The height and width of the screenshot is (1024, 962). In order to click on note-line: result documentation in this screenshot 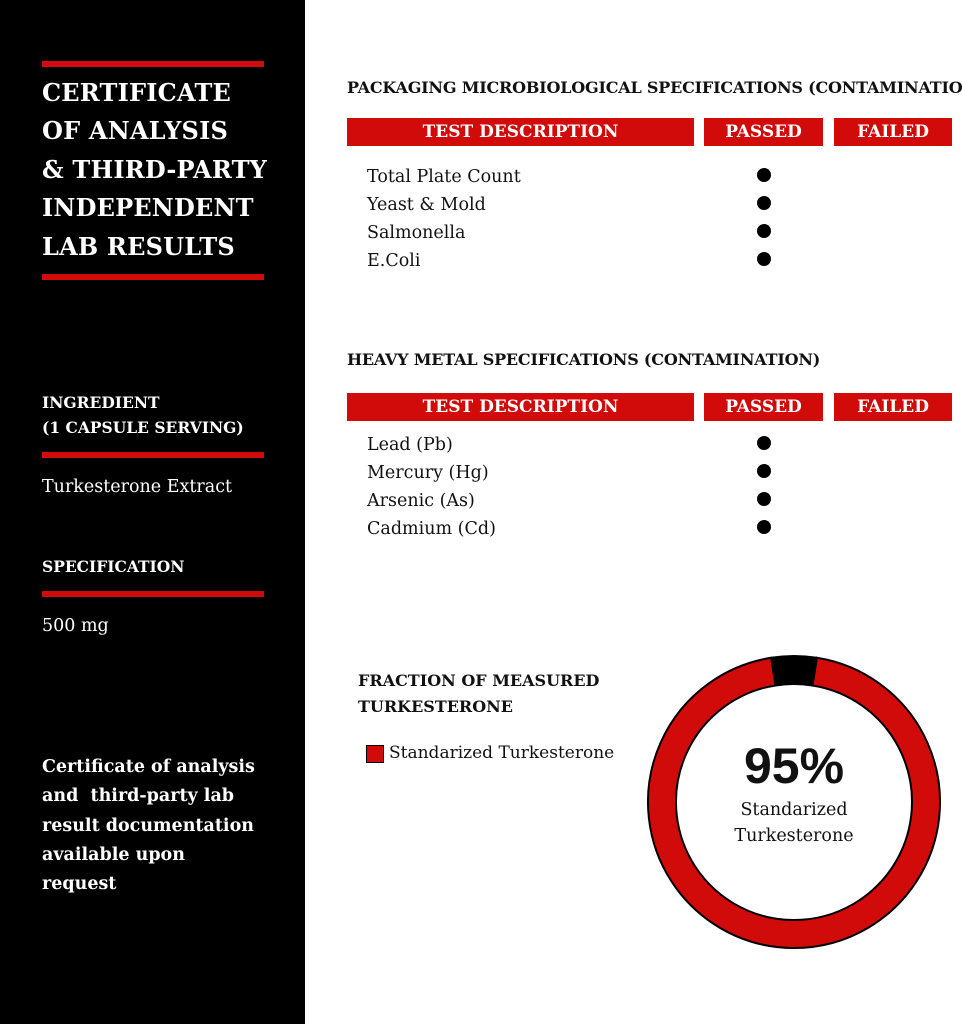, I will do `click(148, 825)`.